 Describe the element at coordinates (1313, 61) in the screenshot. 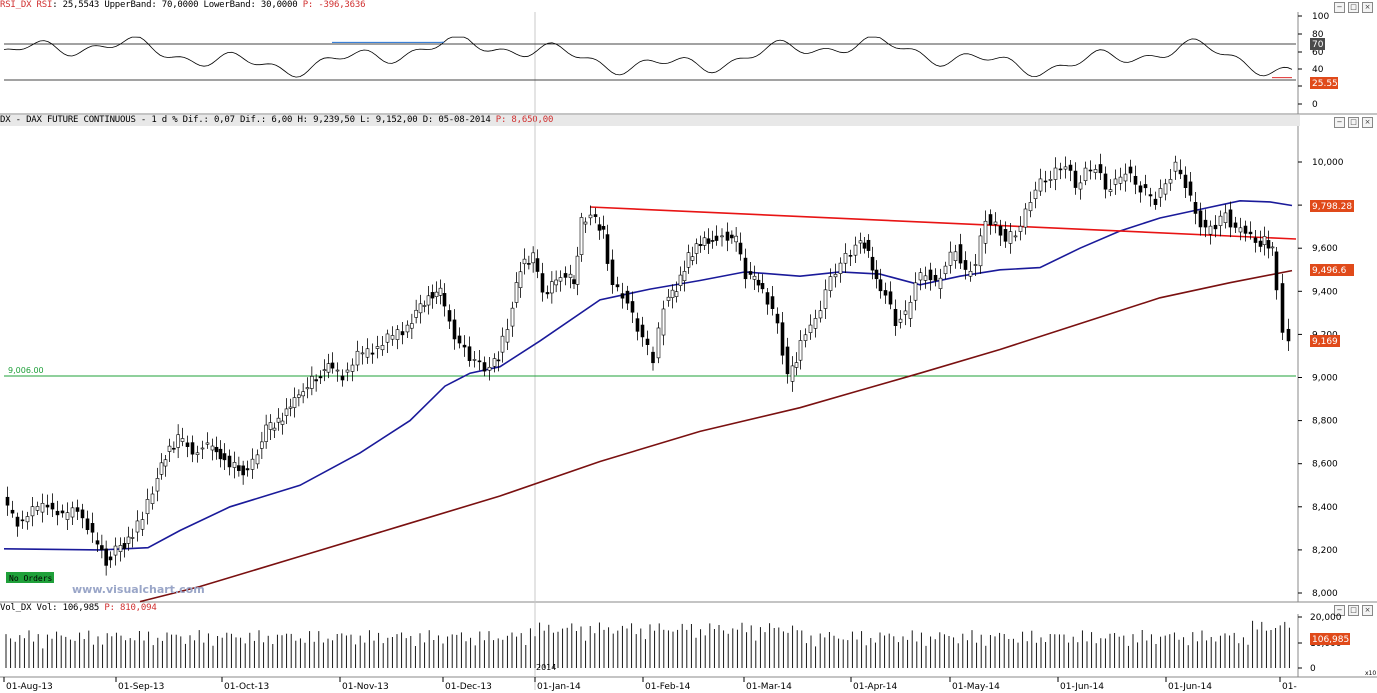

I see `rsi-y-axis: 100806040200` at that location.